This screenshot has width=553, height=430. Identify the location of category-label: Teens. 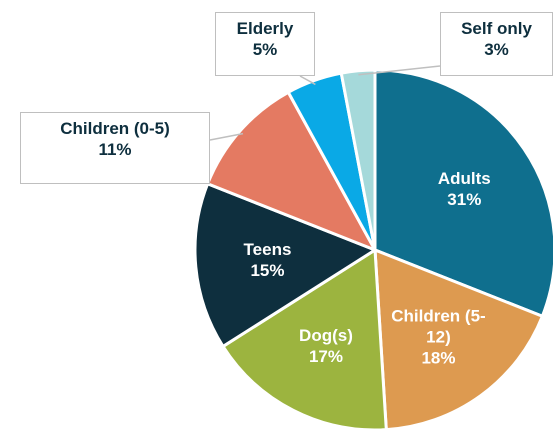
(267, 250).